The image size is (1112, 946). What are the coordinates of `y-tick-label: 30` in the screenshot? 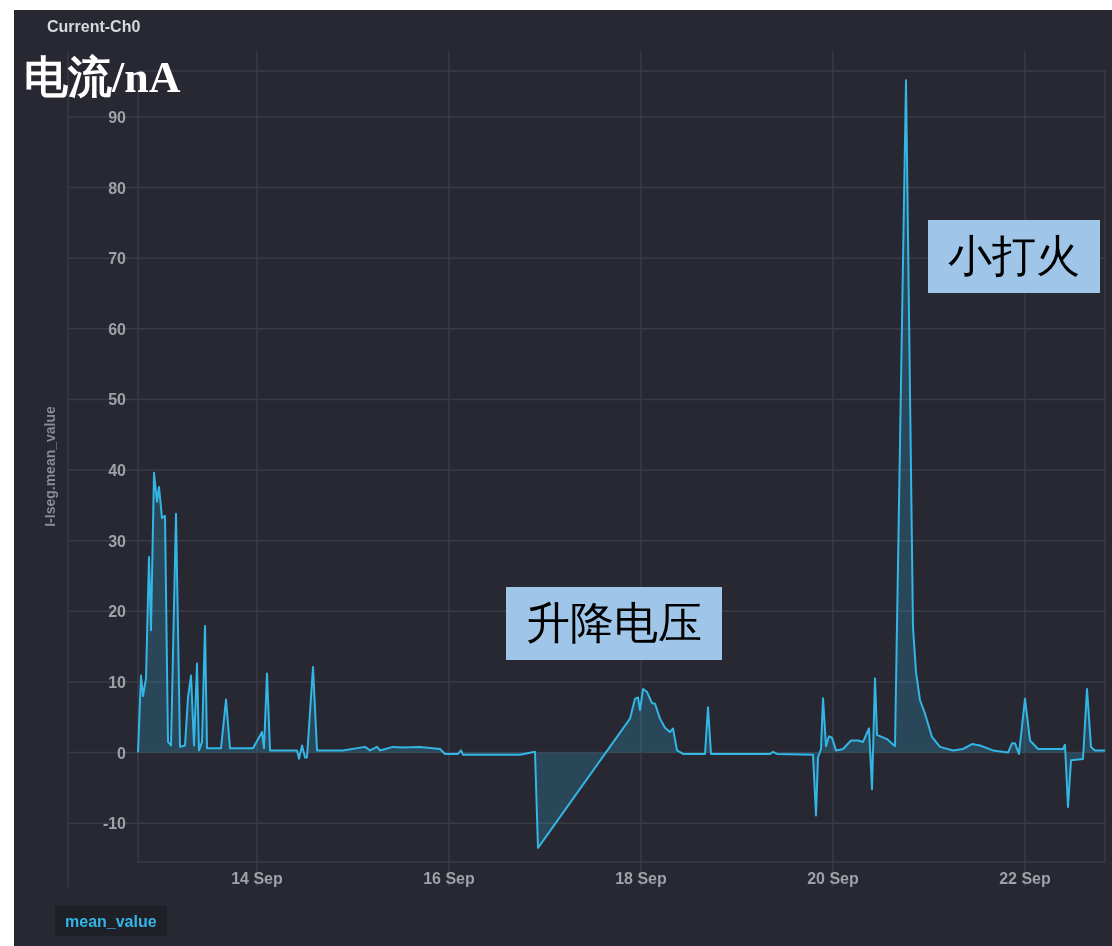 It's located at (117, 541).